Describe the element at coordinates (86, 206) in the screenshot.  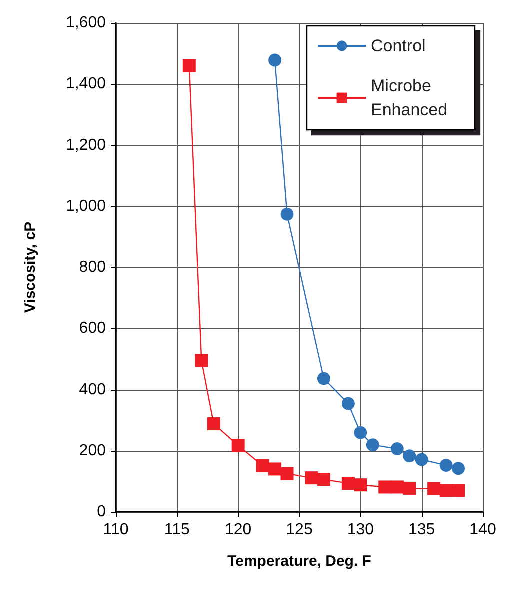
I see `y-tick-label: 1,000` at that location.